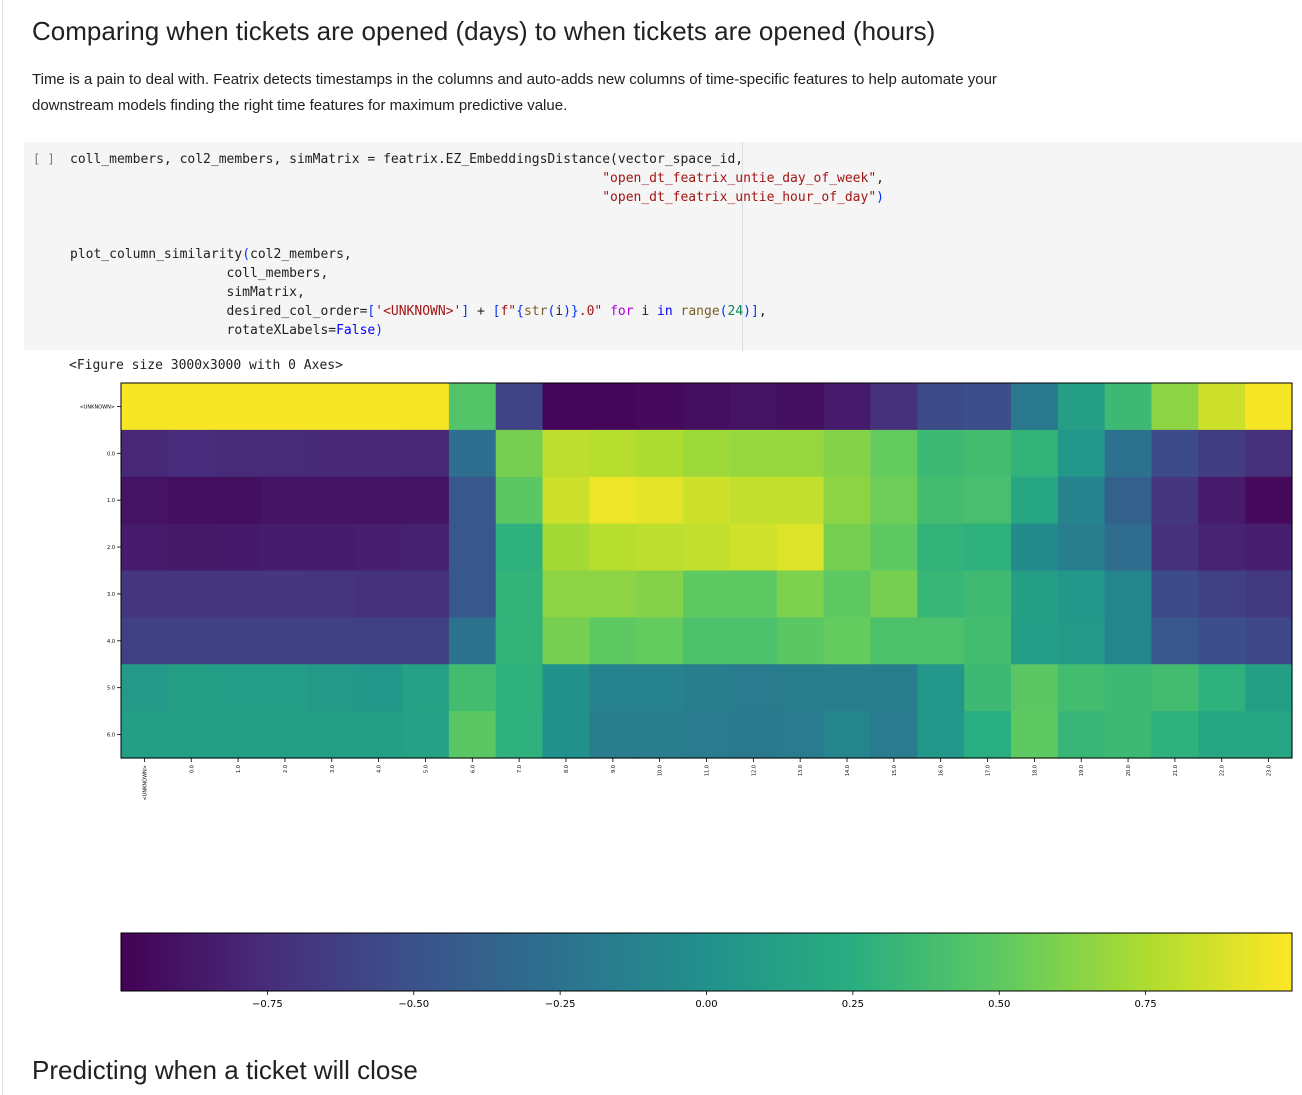 This screenshot has height=1095, width=1302. Describe the element at coordinates (853, 1004) in the screenshot. I see `colorbar-tick-label: 0.25` at that location.